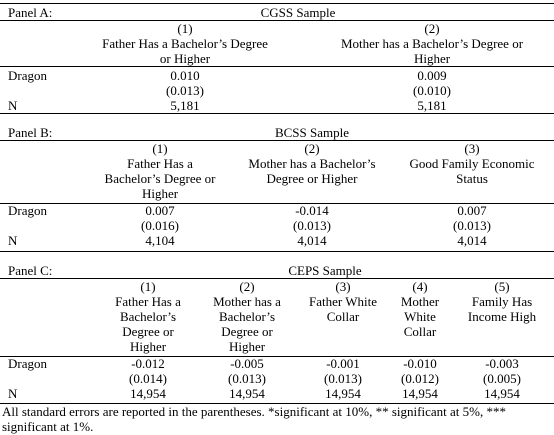 The image size is (554, 435). I want to click on coefficient: -0.012, so click(148, 363).